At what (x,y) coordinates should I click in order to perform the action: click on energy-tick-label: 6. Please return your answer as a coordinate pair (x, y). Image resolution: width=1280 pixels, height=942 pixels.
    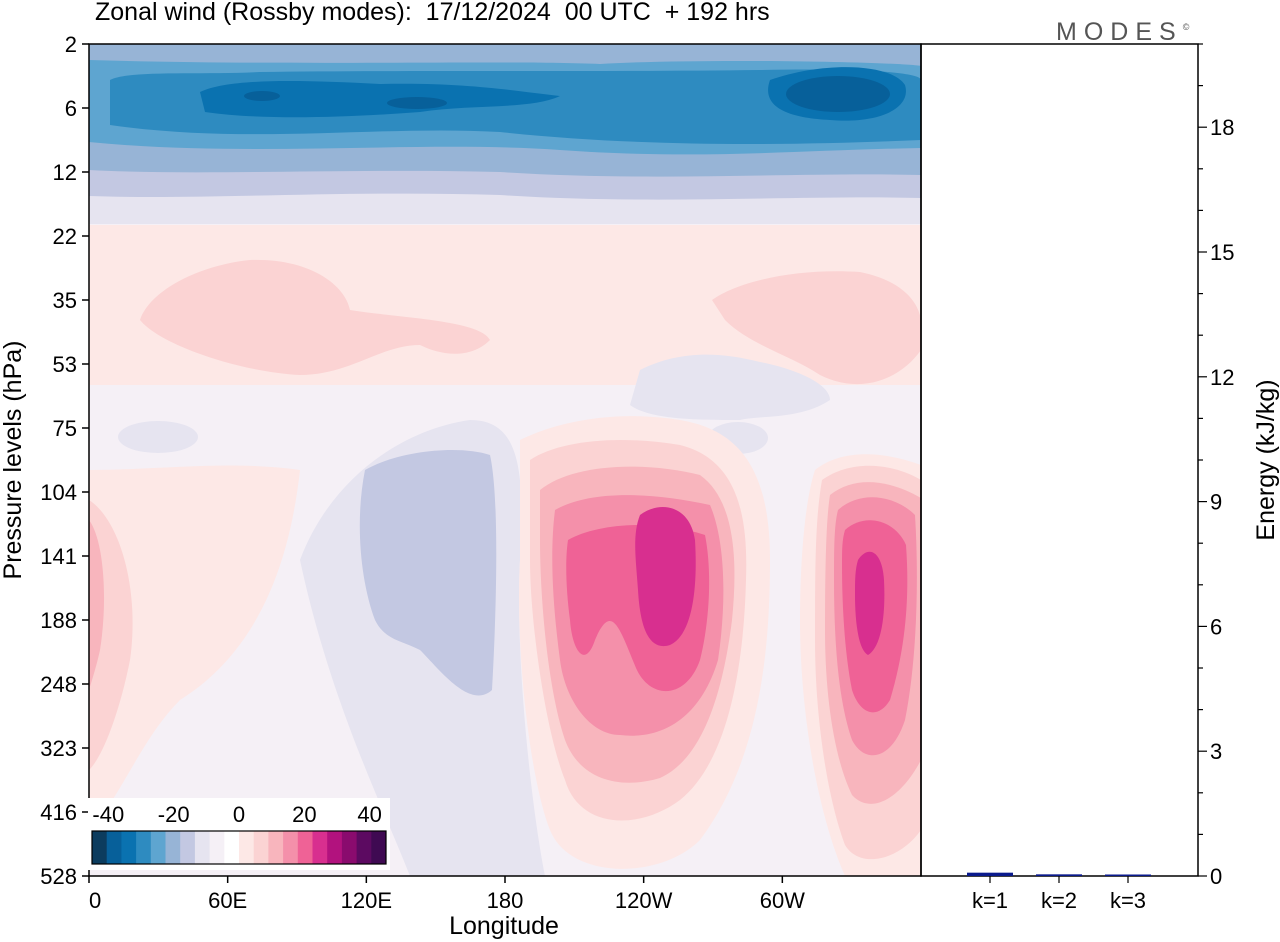
    Looking at the image, I should click on (1216, 626).